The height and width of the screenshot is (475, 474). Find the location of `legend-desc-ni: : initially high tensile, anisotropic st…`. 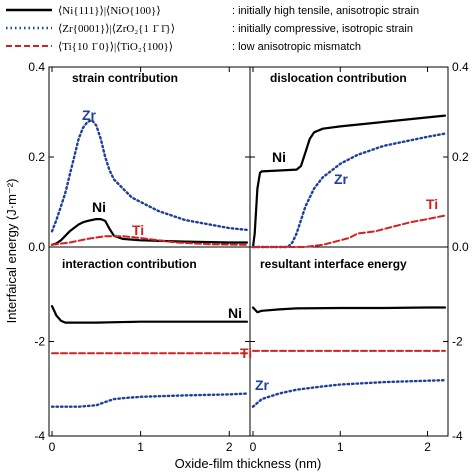

legend-desc-ni: : initially high tensile, anisotropic st… is located at coordinates (325, 11).